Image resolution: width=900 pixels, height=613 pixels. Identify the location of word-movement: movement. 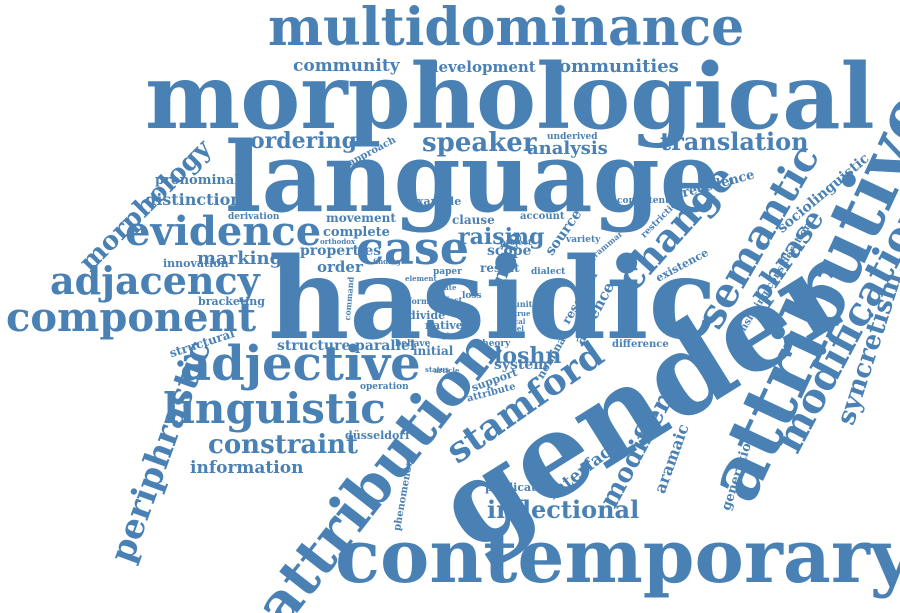
(361, 218).